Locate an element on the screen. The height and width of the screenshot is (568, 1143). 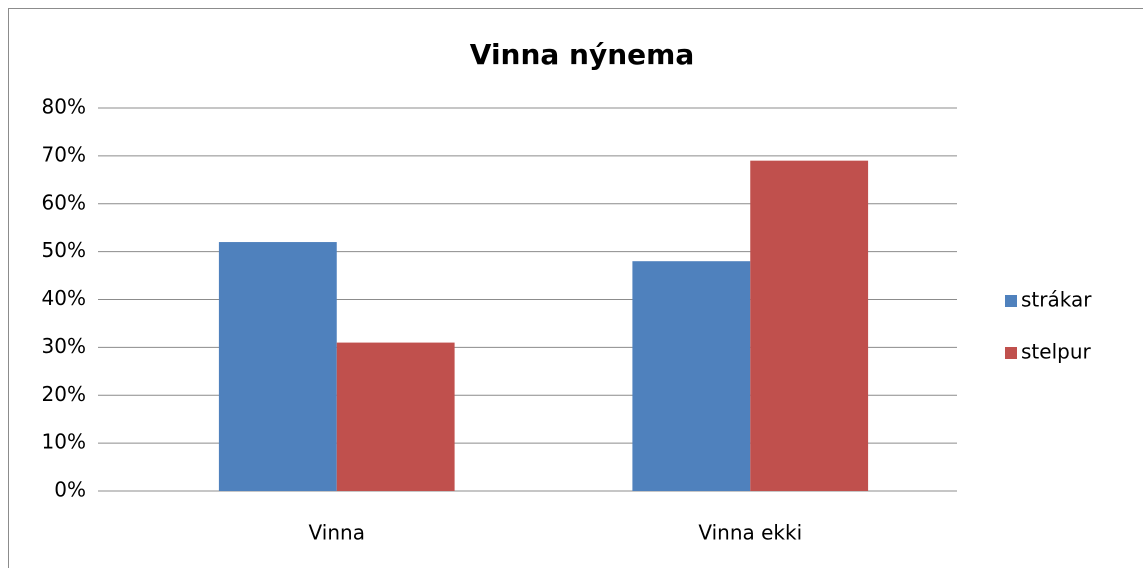
y-tick-label: 10% is located at coordinates (64, 442).